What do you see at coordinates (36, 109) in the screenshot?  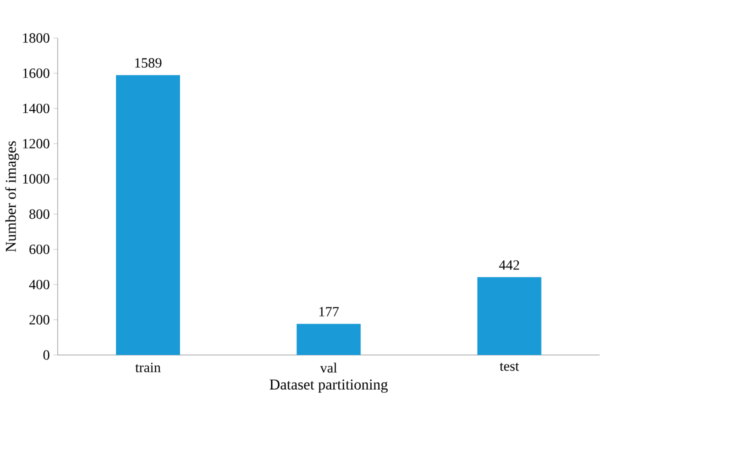 I see `y-tick-label: 1400` at bounding box center [36, 109].